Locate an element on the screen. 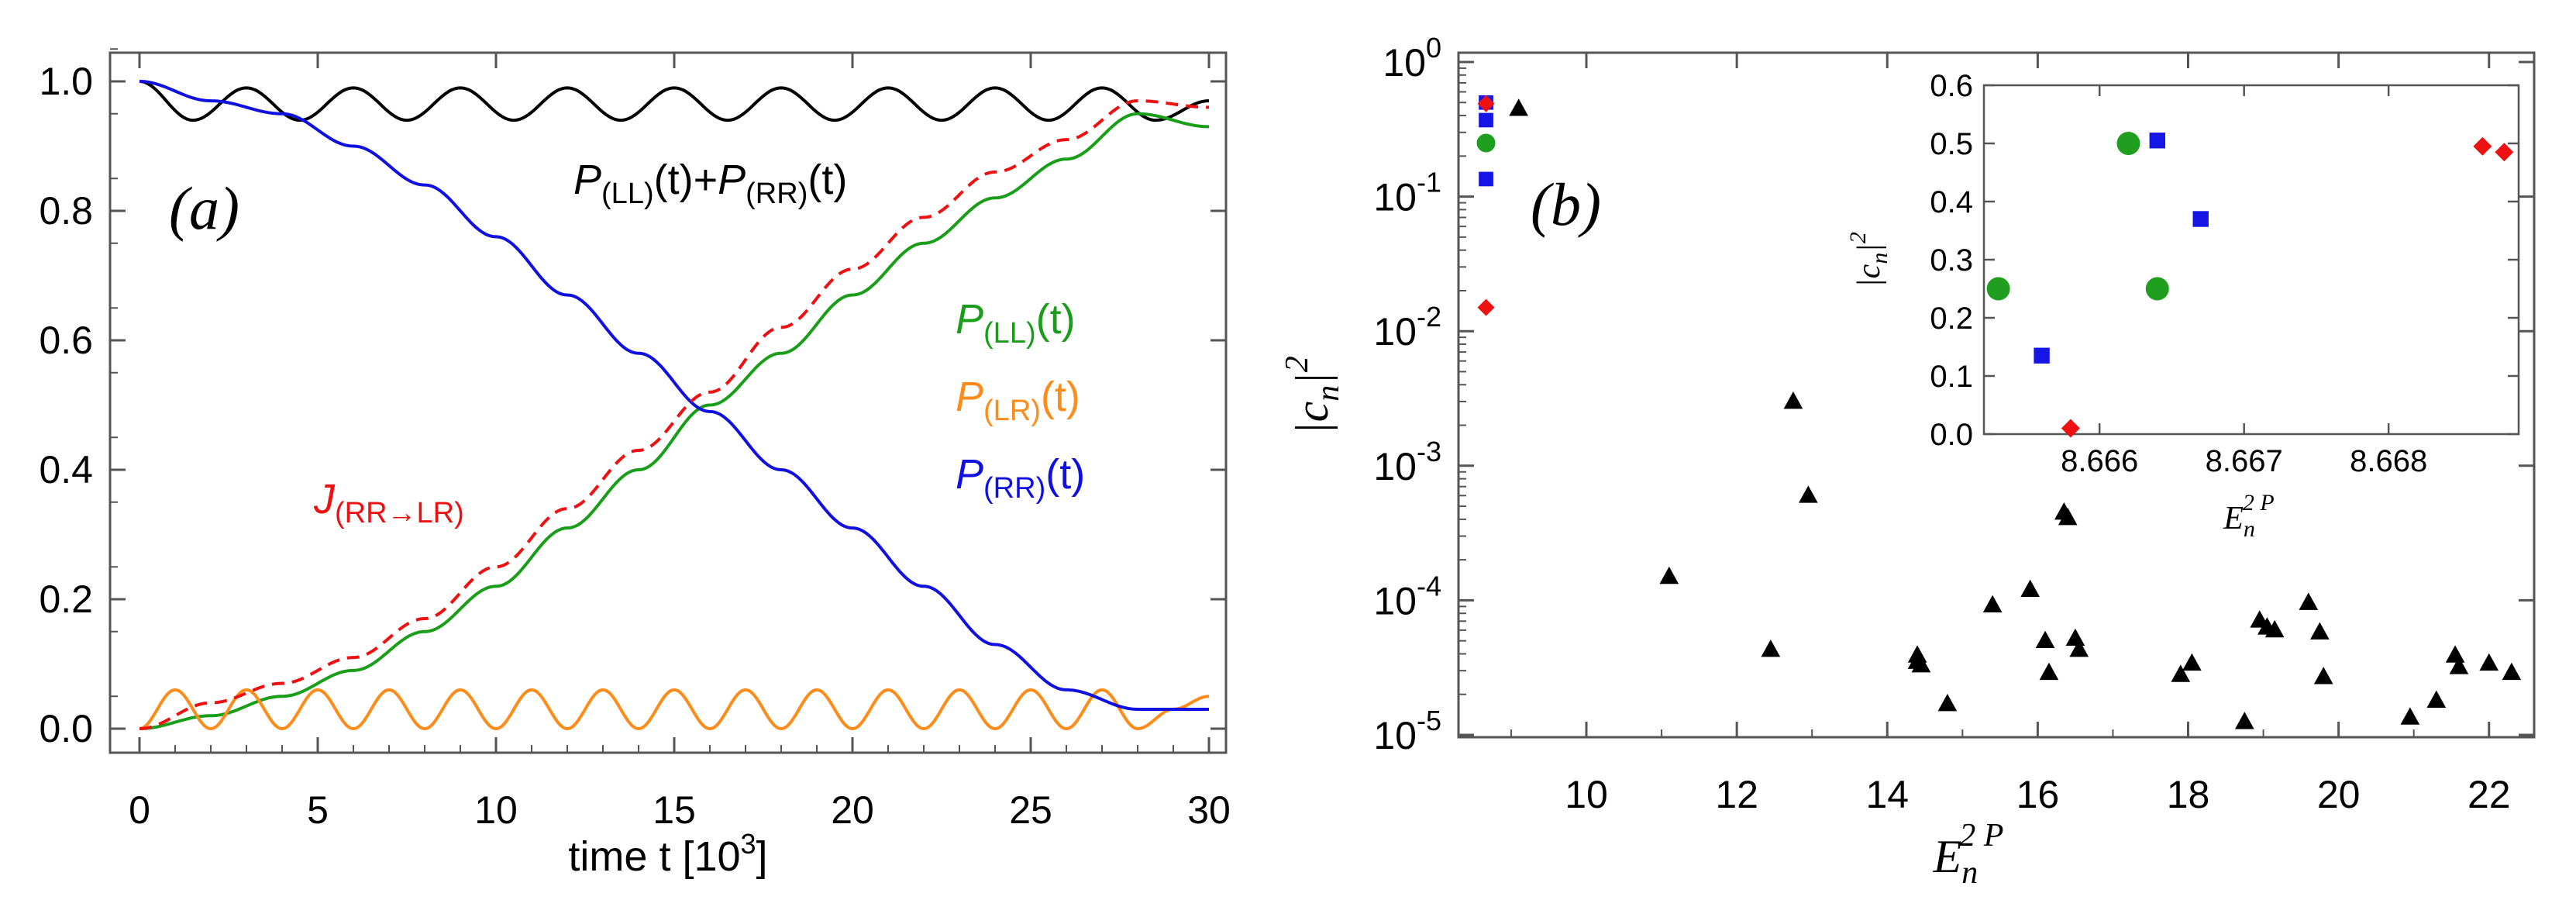 The image size is (2576, 900). b-ytick-label: 10⁻¹ is located at coordinates (1407, 193).